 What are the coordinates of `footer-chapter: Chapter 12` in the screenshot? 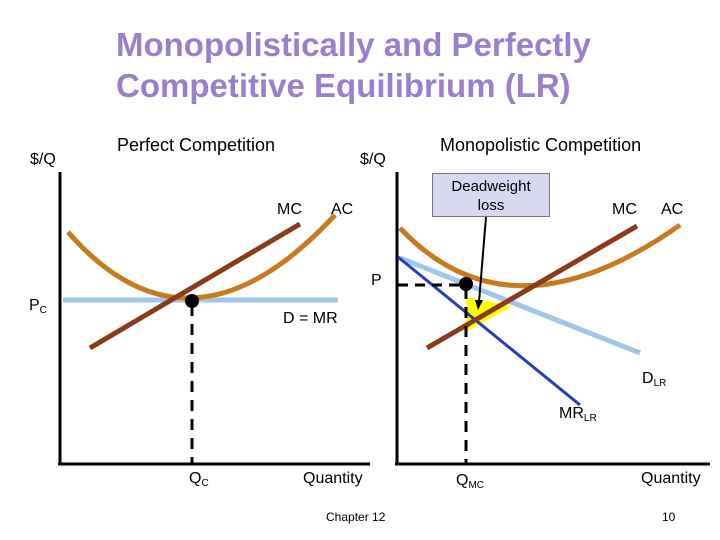 It's located at (356, 517).